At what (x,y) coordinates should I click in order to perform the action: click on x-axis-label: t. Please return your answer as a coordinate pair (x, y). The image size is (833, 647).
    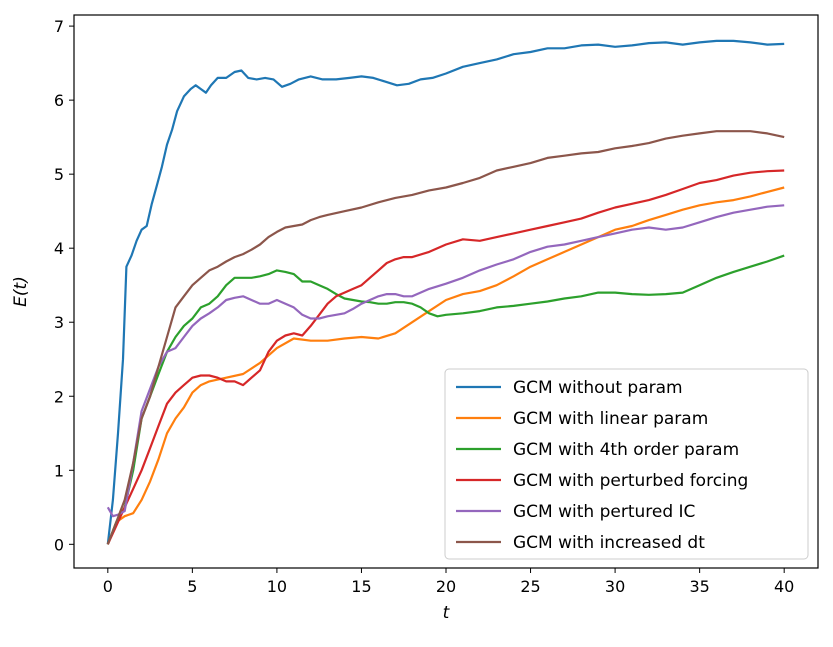
    Looking at the image, I should click on (447, 613).